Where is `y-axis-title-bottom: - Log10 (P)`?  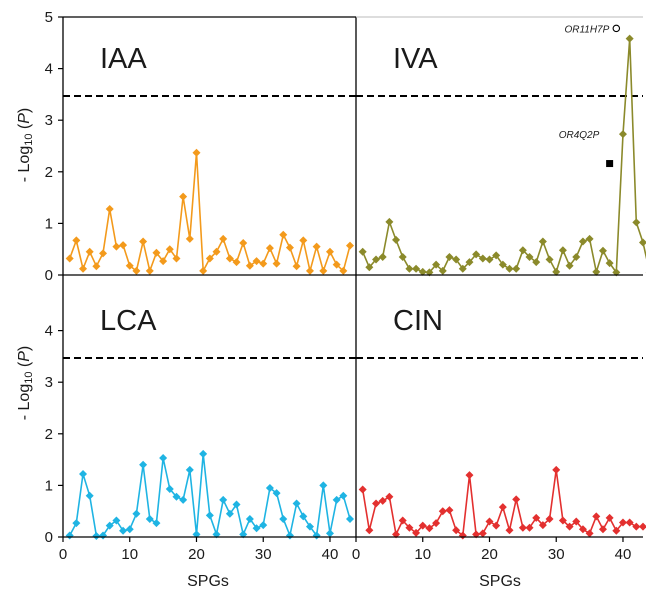 y-axis-title-bottom: - Log10 (P) is located at coordinates (25, 383).